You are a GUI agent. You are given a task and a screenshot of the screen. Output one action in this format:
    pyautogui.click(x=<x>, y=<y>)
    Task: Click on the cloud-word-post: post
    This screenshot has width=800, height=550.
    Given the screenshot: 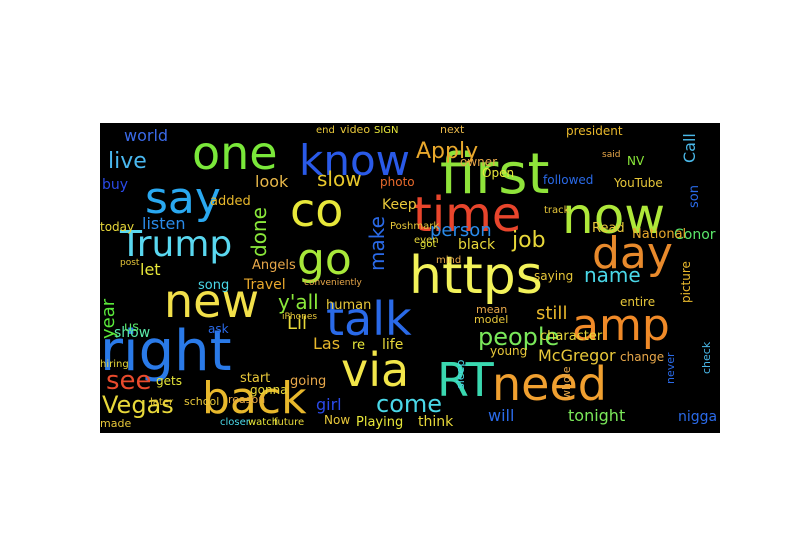 What is the action you would take?
    pyautogui.click(x=130, y=263)
    